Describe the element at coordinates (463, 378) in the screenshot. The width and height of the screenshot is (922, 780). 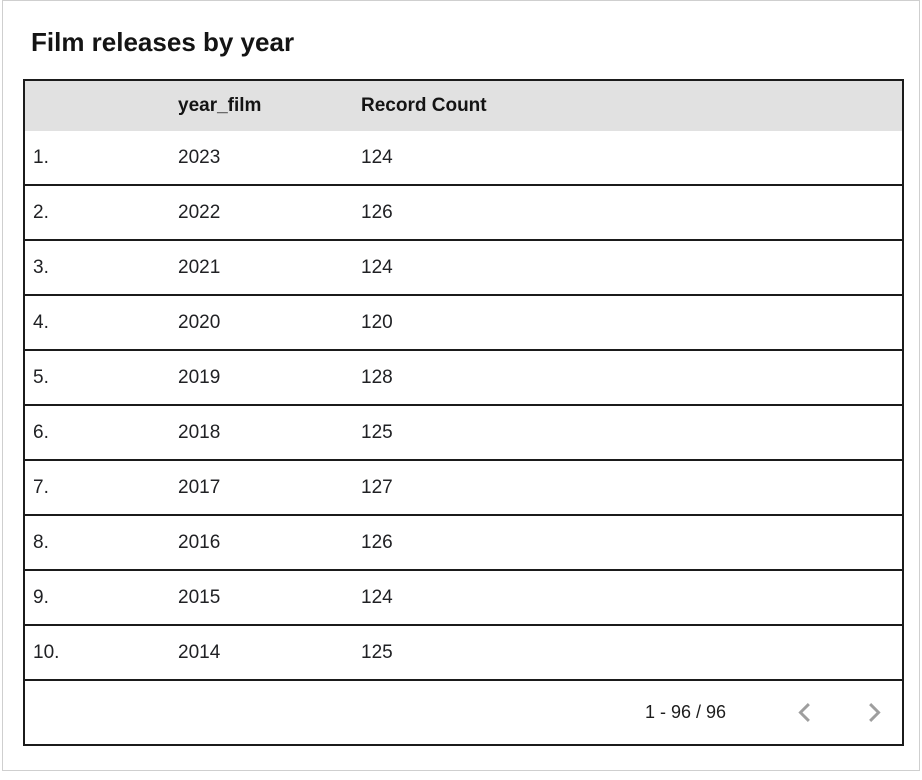
I see `table-row: 5. 2019 128` at that location.